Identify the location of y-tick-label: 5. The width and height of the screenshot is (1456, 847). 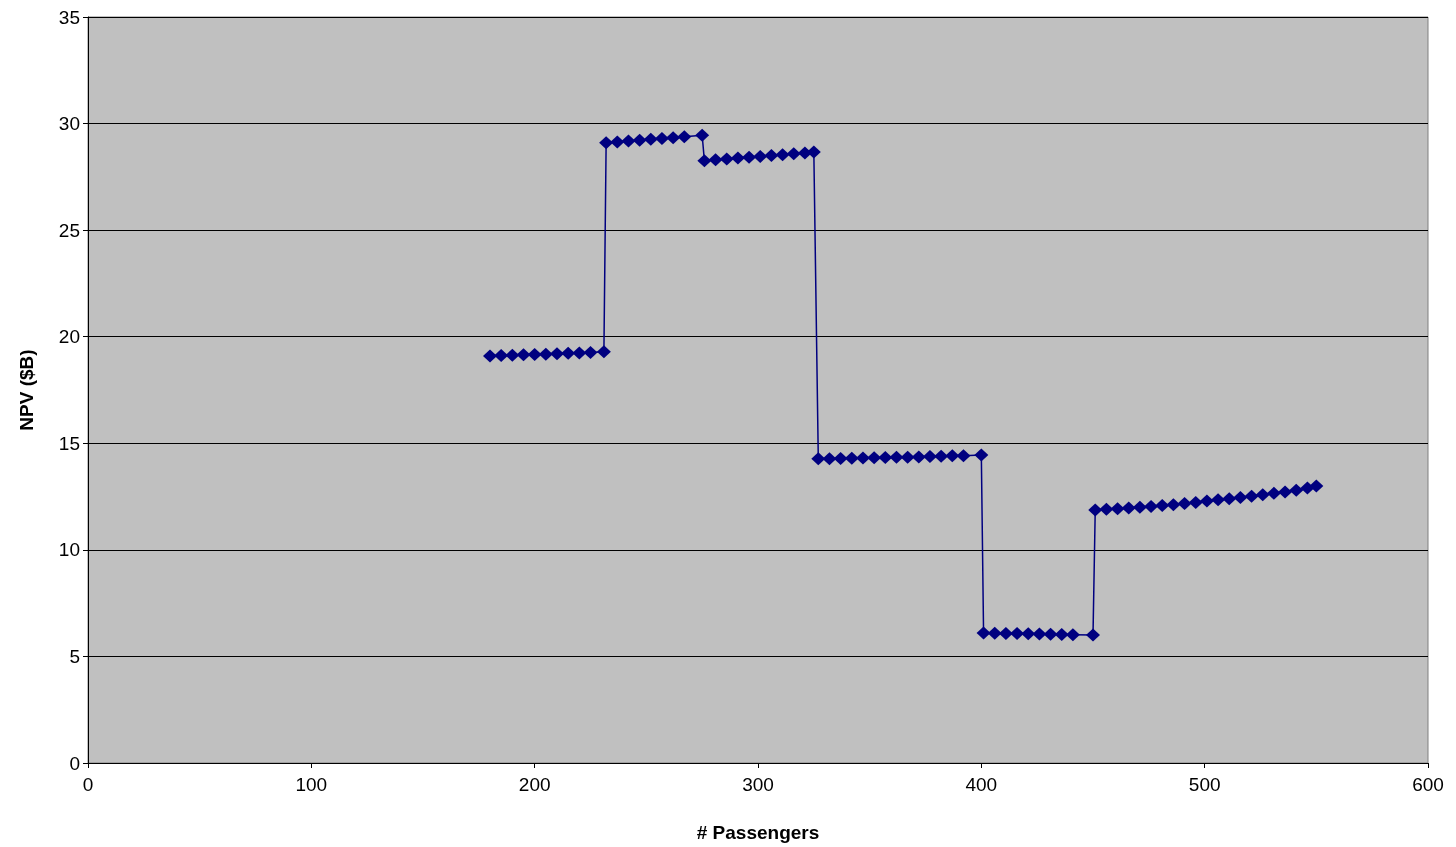
(74, 656).